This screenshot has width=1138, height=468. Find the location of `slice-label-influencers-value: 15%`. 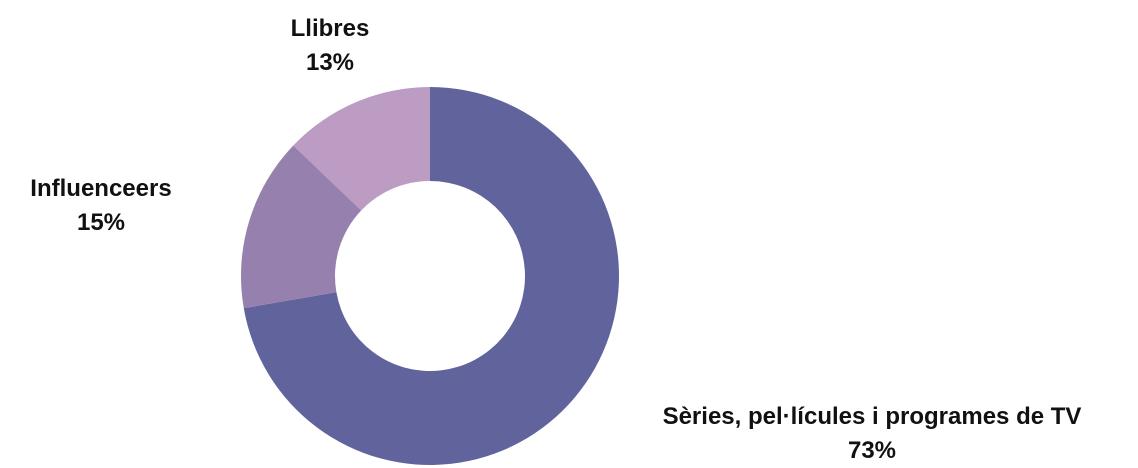

slice-label-influencers-value: 15% is located at coordinates (101, 222).